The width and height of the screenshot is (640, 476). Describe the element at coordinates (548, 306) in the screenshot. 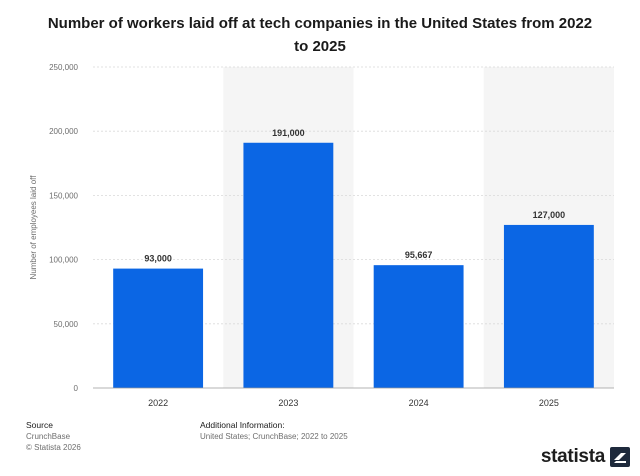

I see `bar-2025` at that location.